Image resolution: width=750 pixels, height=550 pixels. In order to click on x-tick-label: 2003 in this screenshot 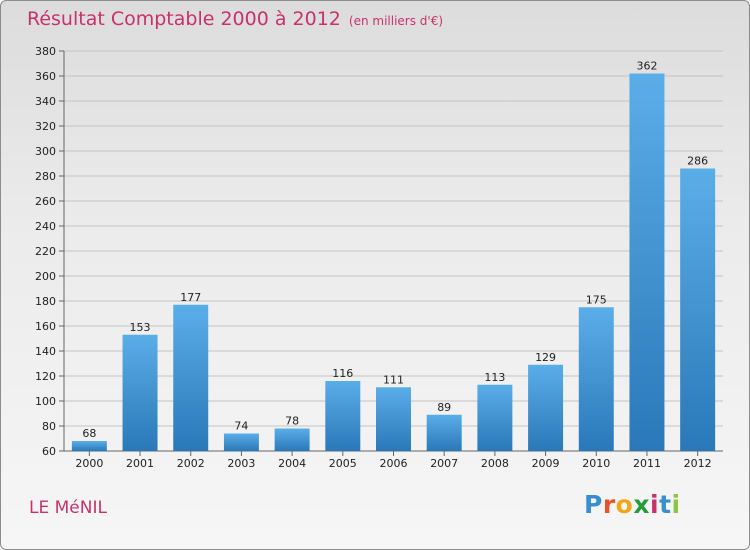, I will do `click(241, 463)`.